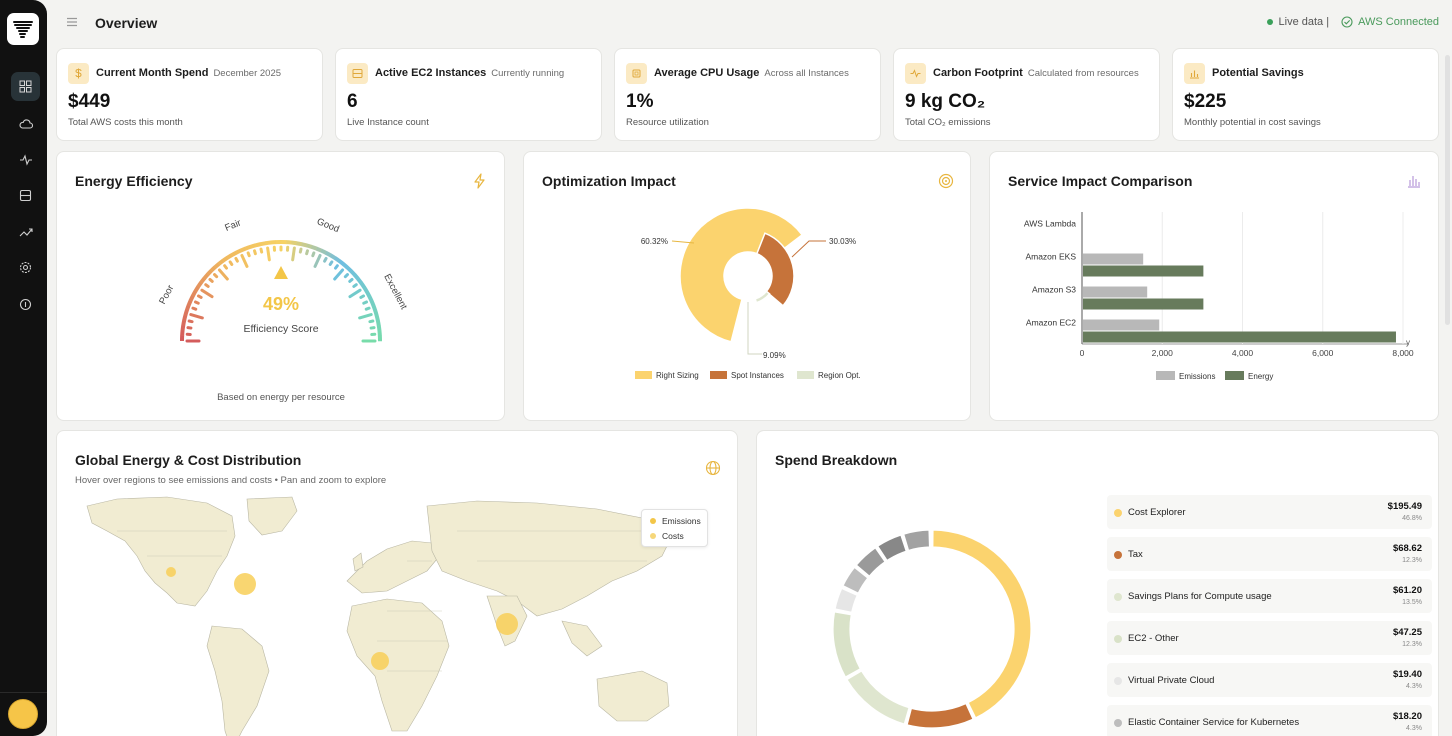  I want to click on map-africa, so click(398, 665).